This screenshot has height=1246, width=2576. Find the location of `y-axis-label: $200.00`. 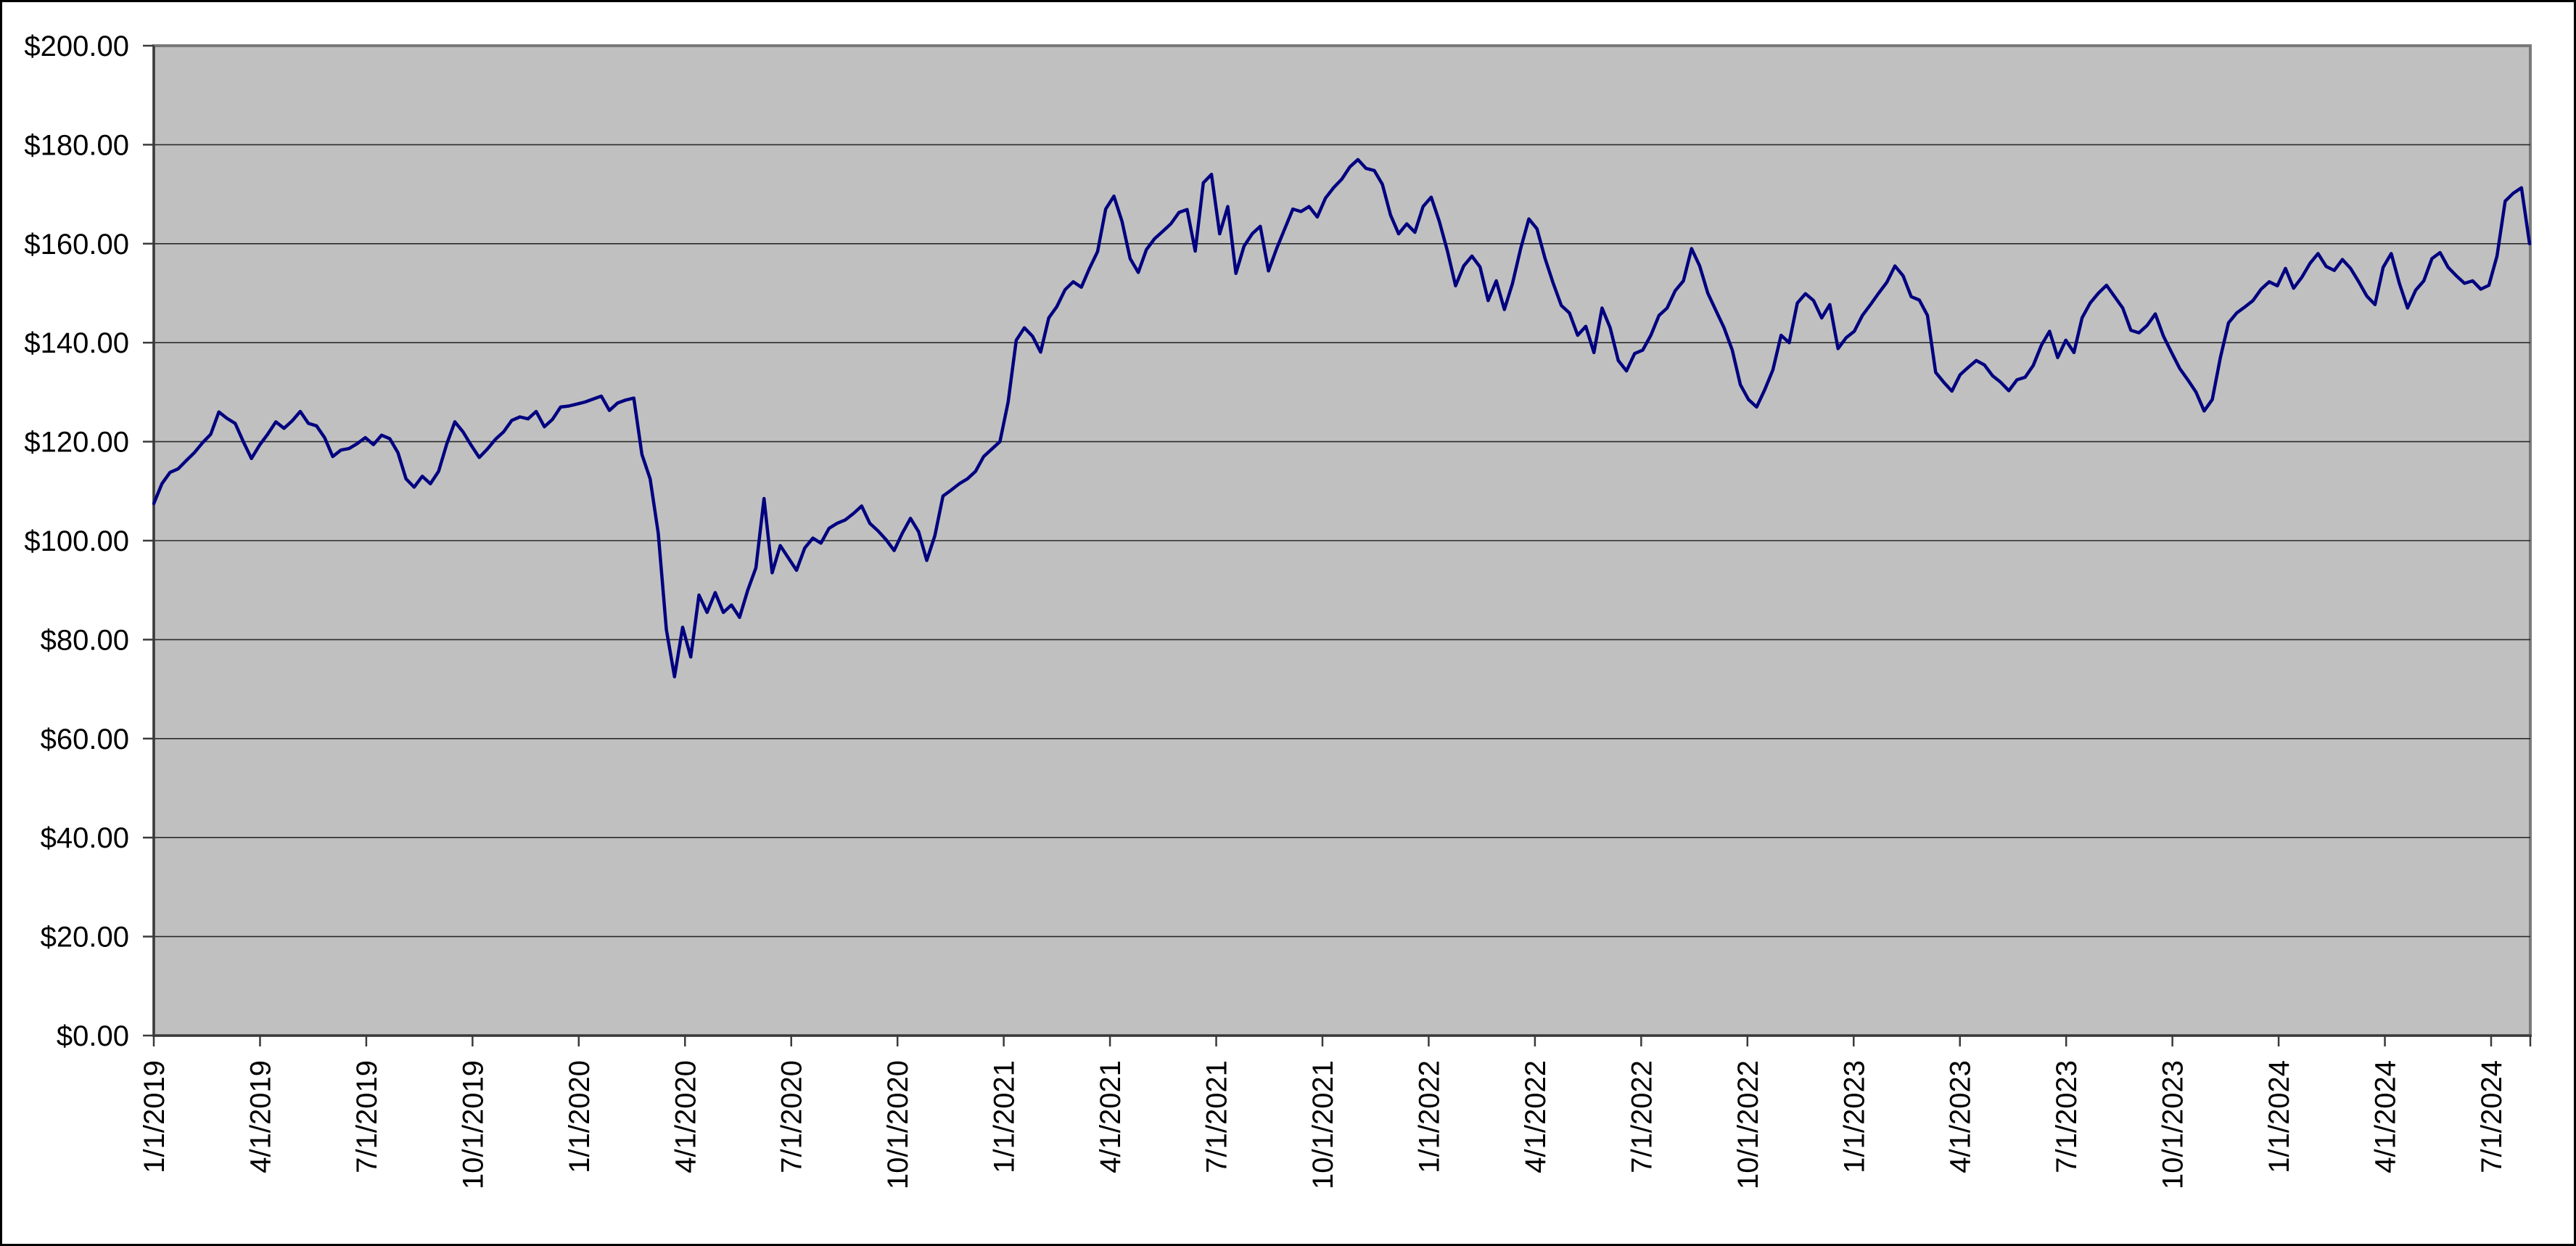

y-axis-label: $200.00 is located at coordinates (76, 46).